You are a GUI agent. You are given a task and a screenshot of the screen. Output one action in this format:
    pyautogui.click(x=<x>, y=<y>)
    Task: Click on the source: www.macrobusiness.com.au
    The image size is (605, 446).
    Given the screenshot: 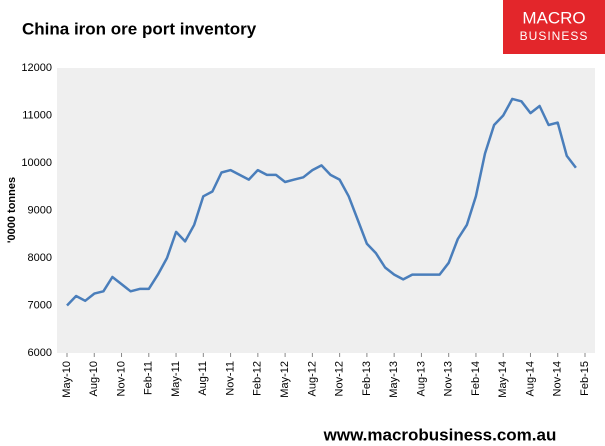 What is the action you would take?
    pyautogui.click(x=440, y=434)
    